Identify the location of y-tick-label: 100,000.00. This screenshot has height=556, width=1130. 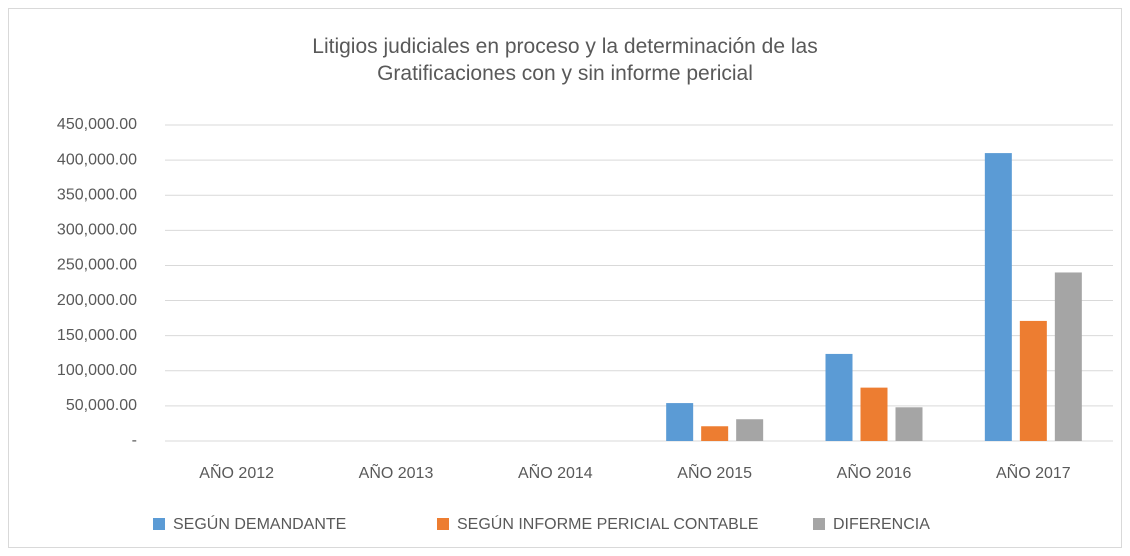
(97, 370).